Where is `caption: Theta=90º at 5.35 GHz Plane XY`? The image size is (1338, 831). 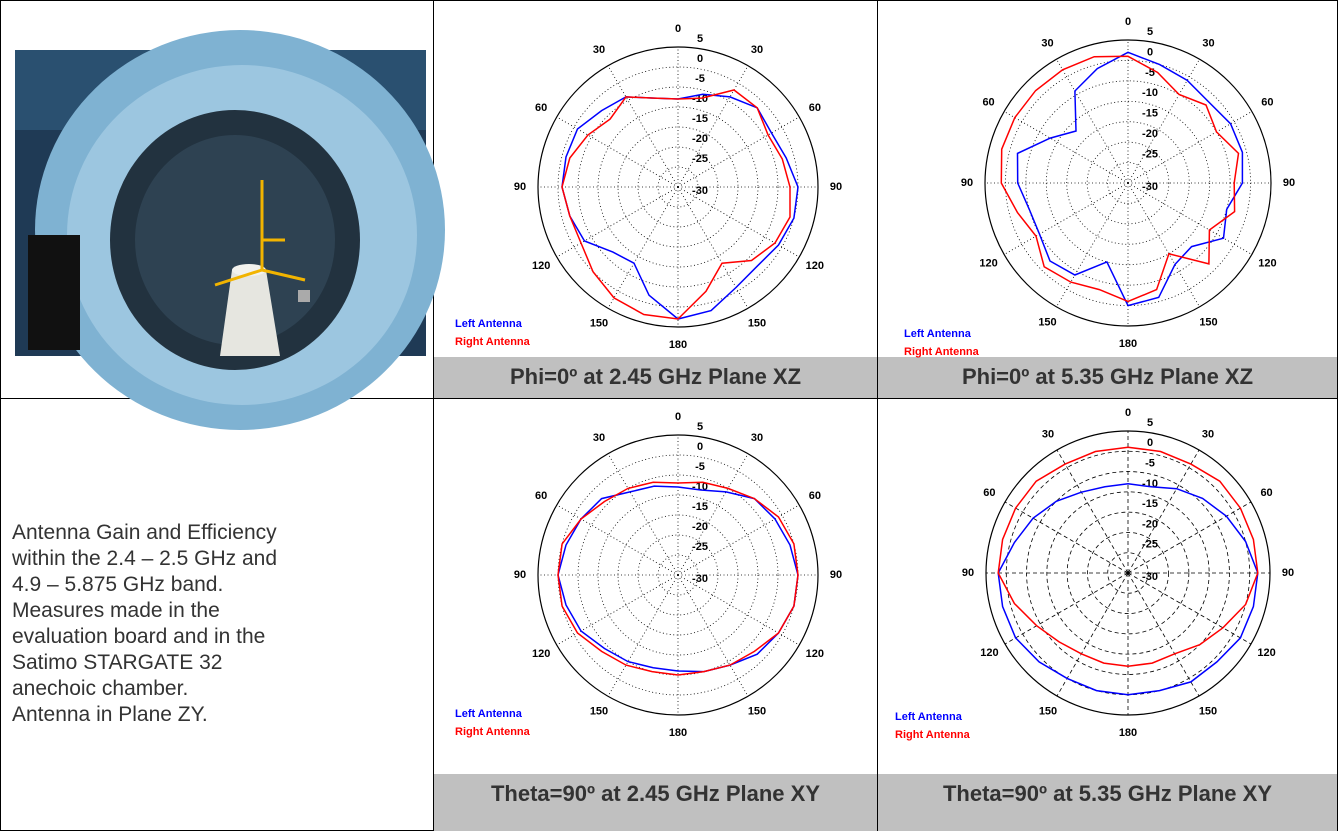
caption: Theta=90º at 5.35 GHz Plane XY is located at coordinates (1107, 802).